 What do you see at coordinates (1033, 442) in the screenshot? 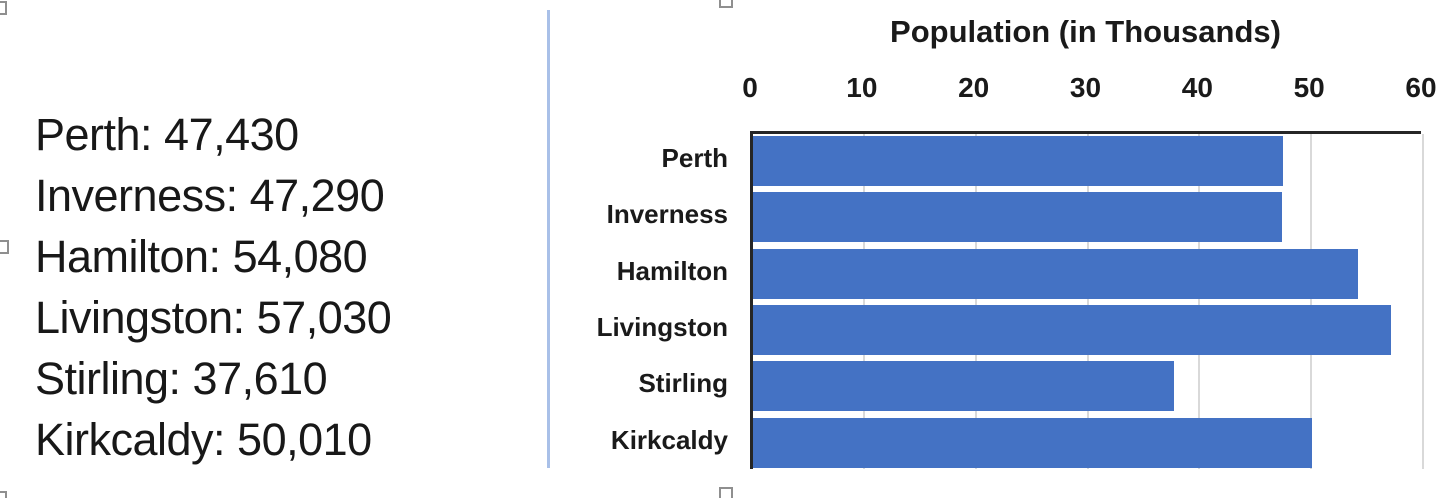
I see `bar-kirkcaldy` at bounding box center [1033, 442].